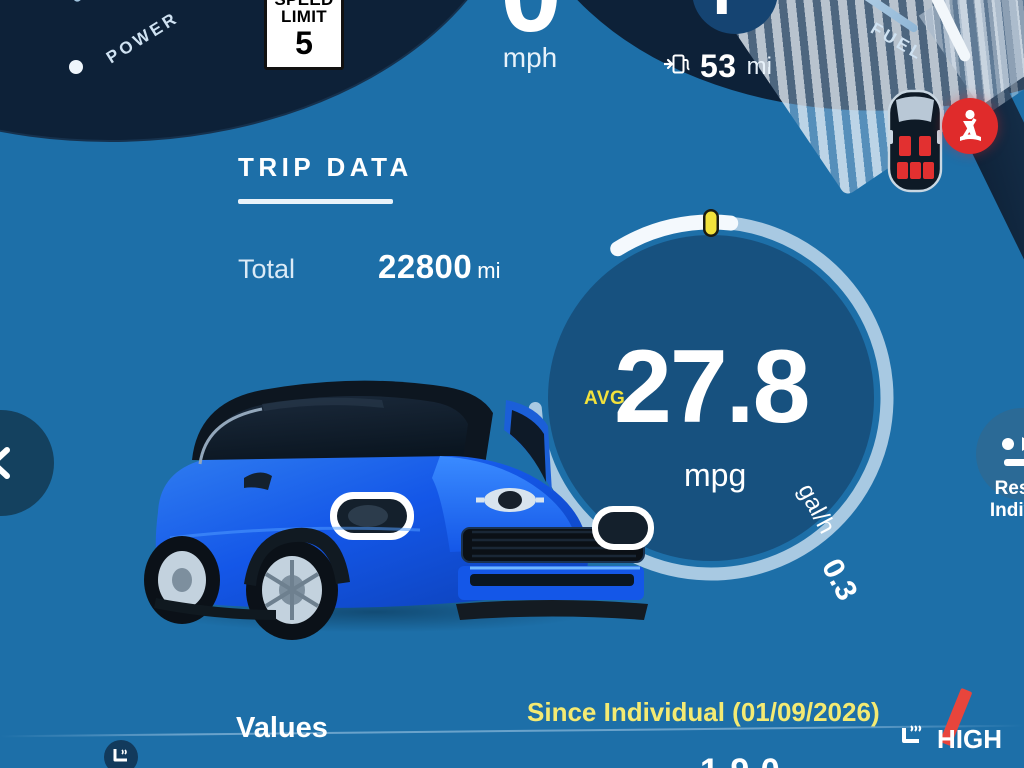  Describe the element at coordinates (303, 4) in the screenshot. I see `speed-limit-line1: SPEED` at that location.